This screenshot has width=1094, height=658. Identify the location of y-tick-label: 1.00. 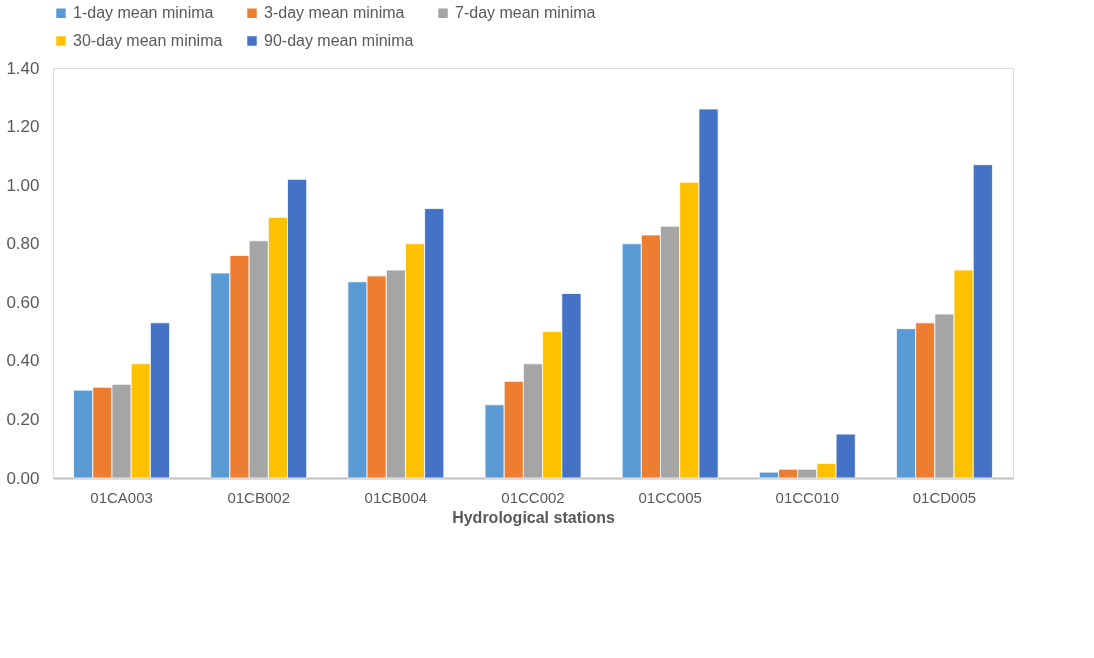
(23, 185).